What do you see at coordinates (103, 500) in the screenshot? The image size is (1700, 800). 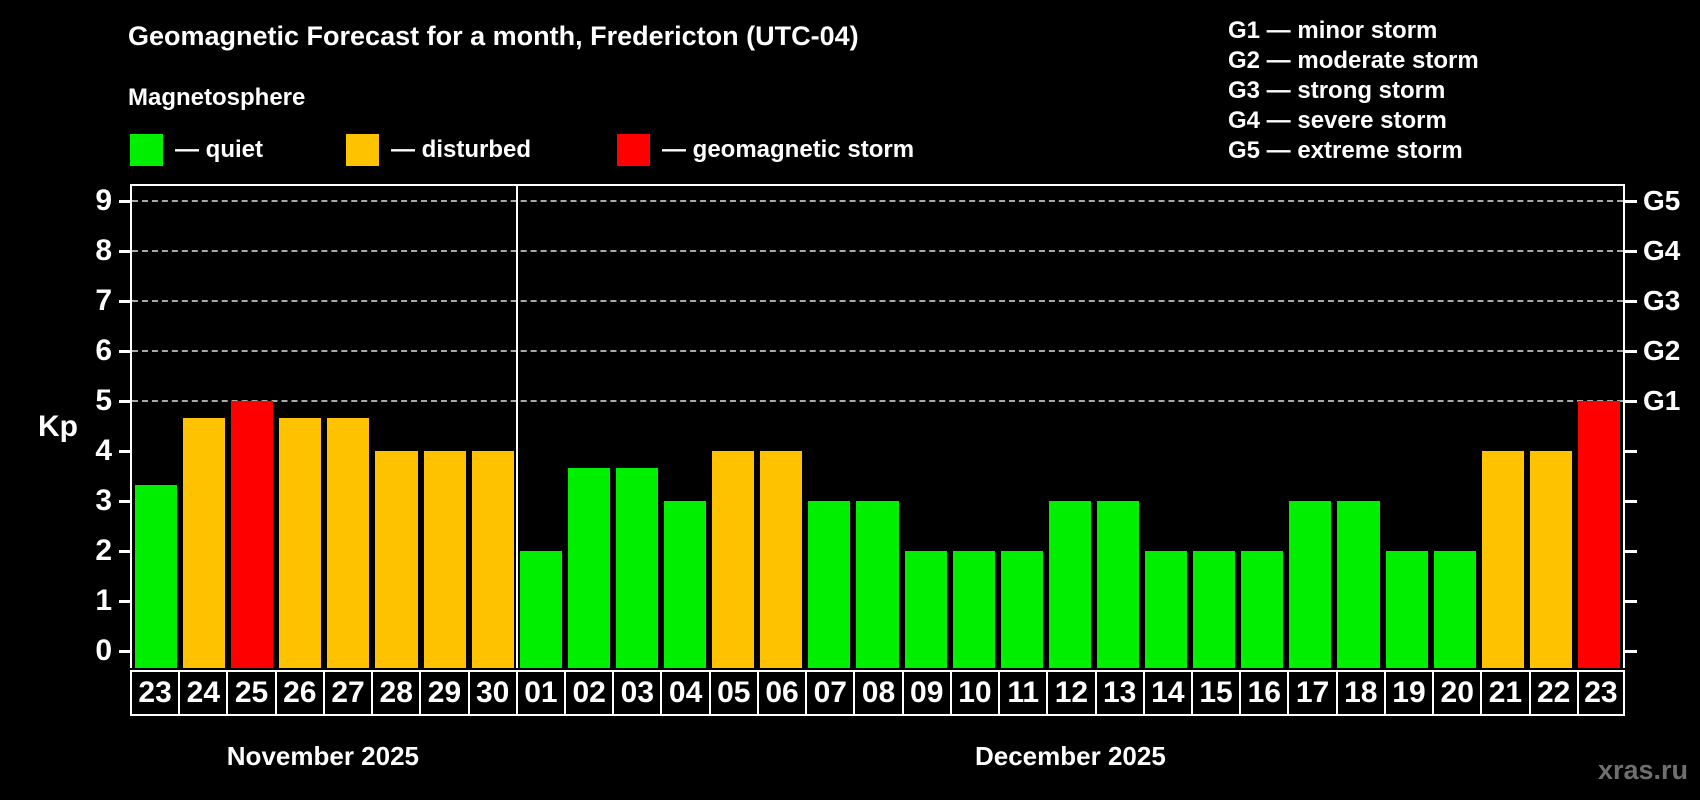 I see `y-axis-tick-label: 3` at bounding box center [103, 500].